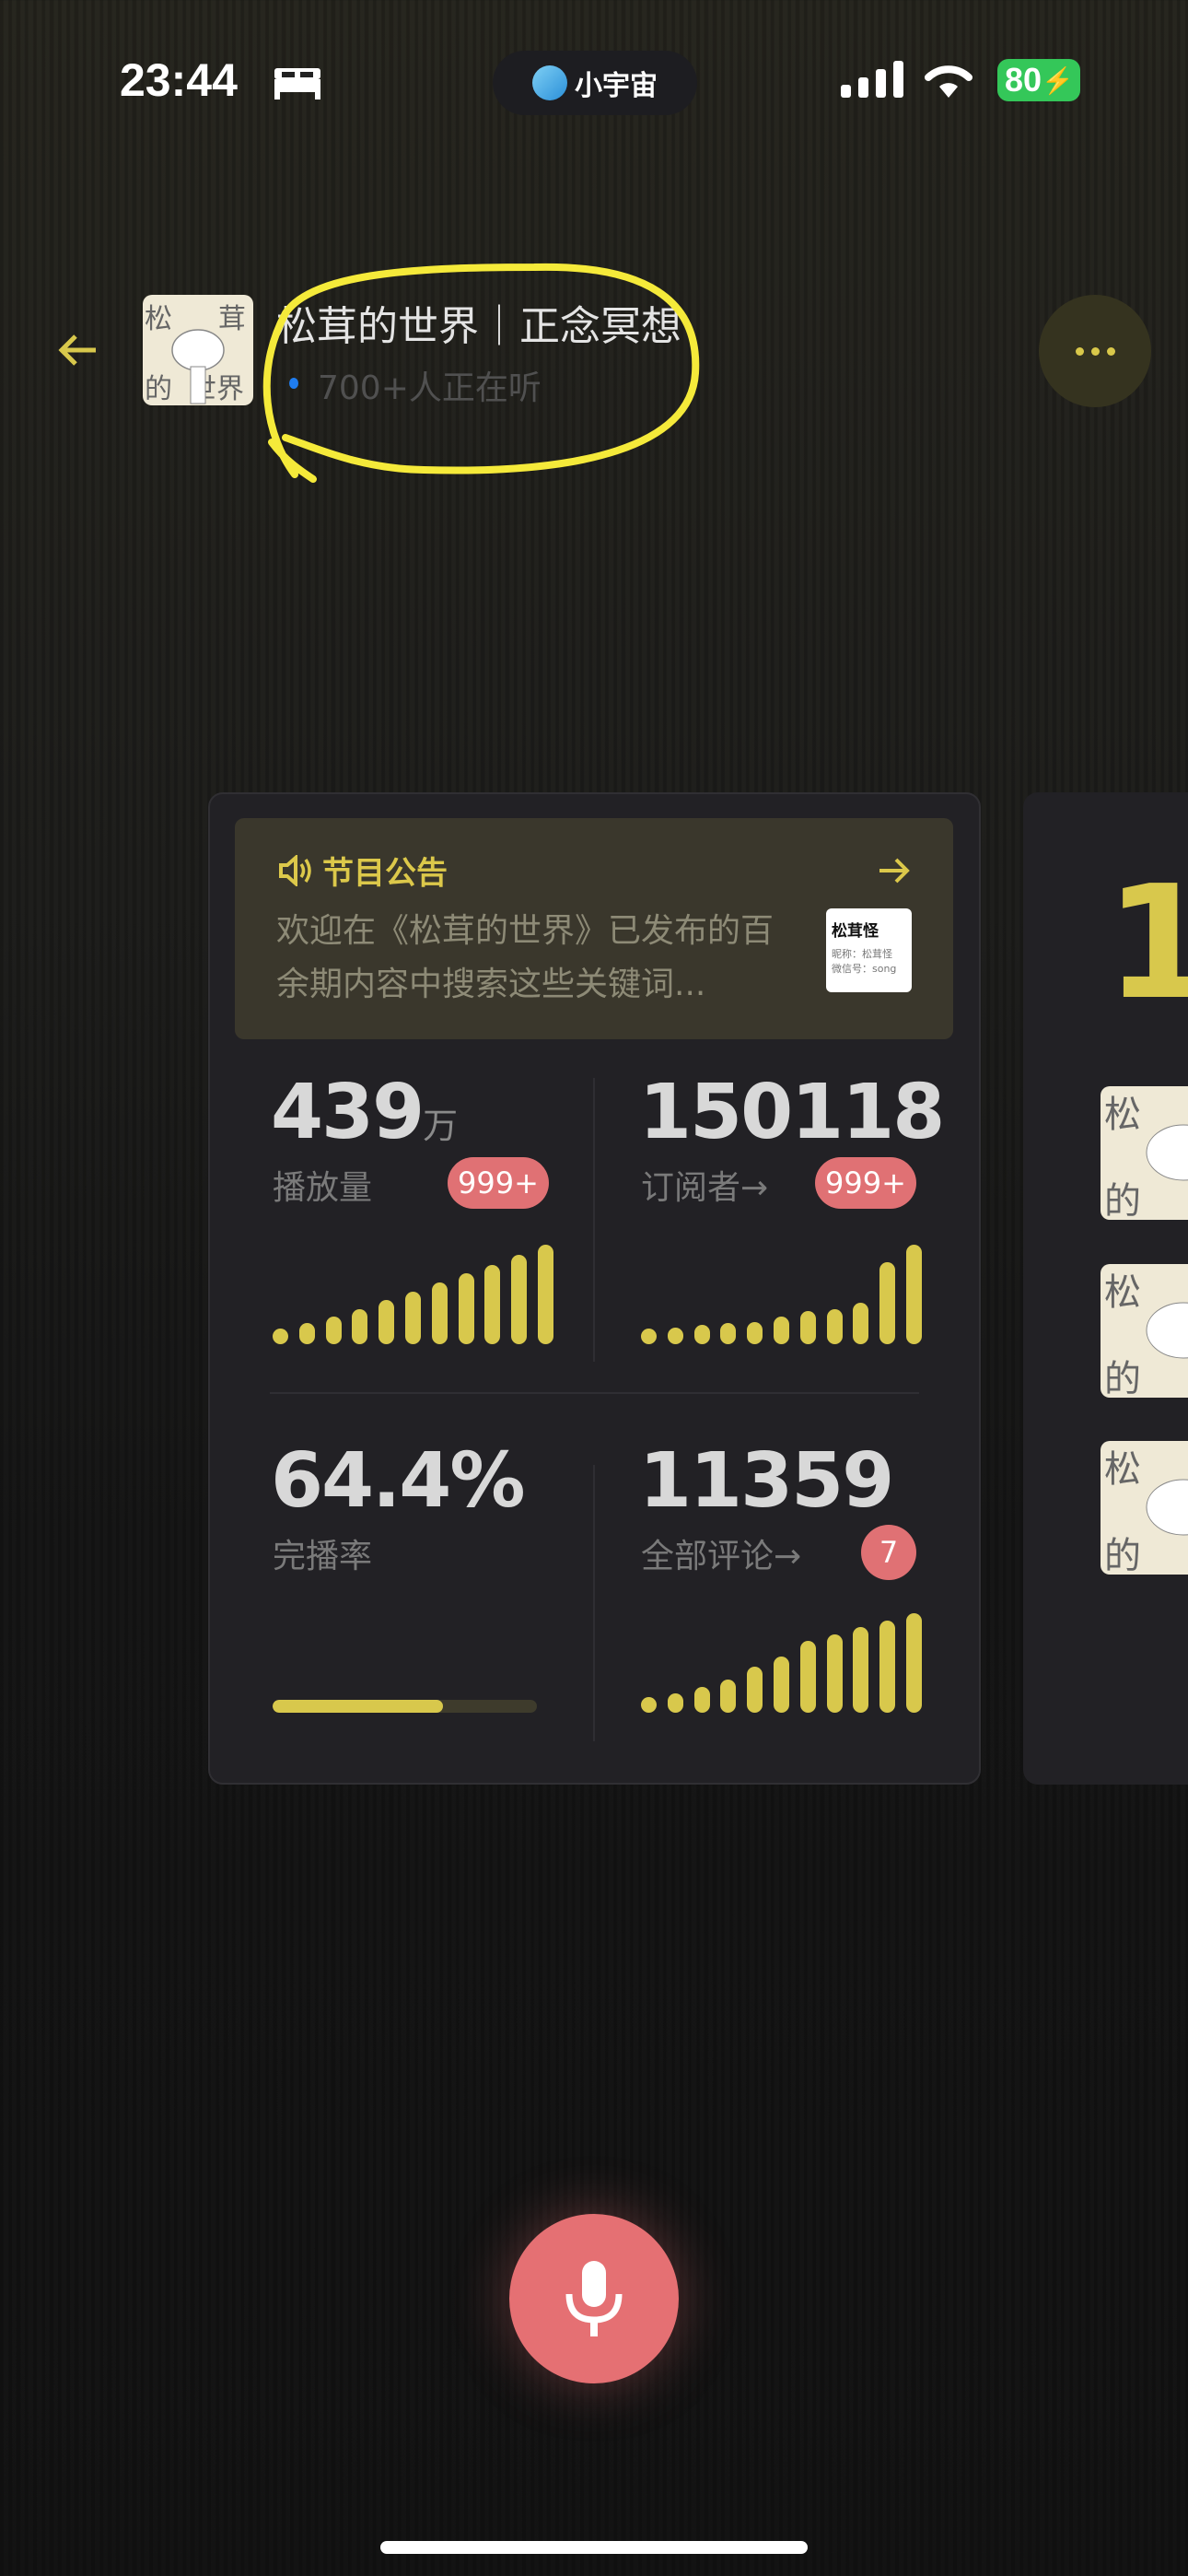 The width and height of the screenshot is (1188, 2576). What do you see at coordinates (385, 873) in the screenshot?
I see `announcement-title: 节目公告` at bounding box center [385, 873].